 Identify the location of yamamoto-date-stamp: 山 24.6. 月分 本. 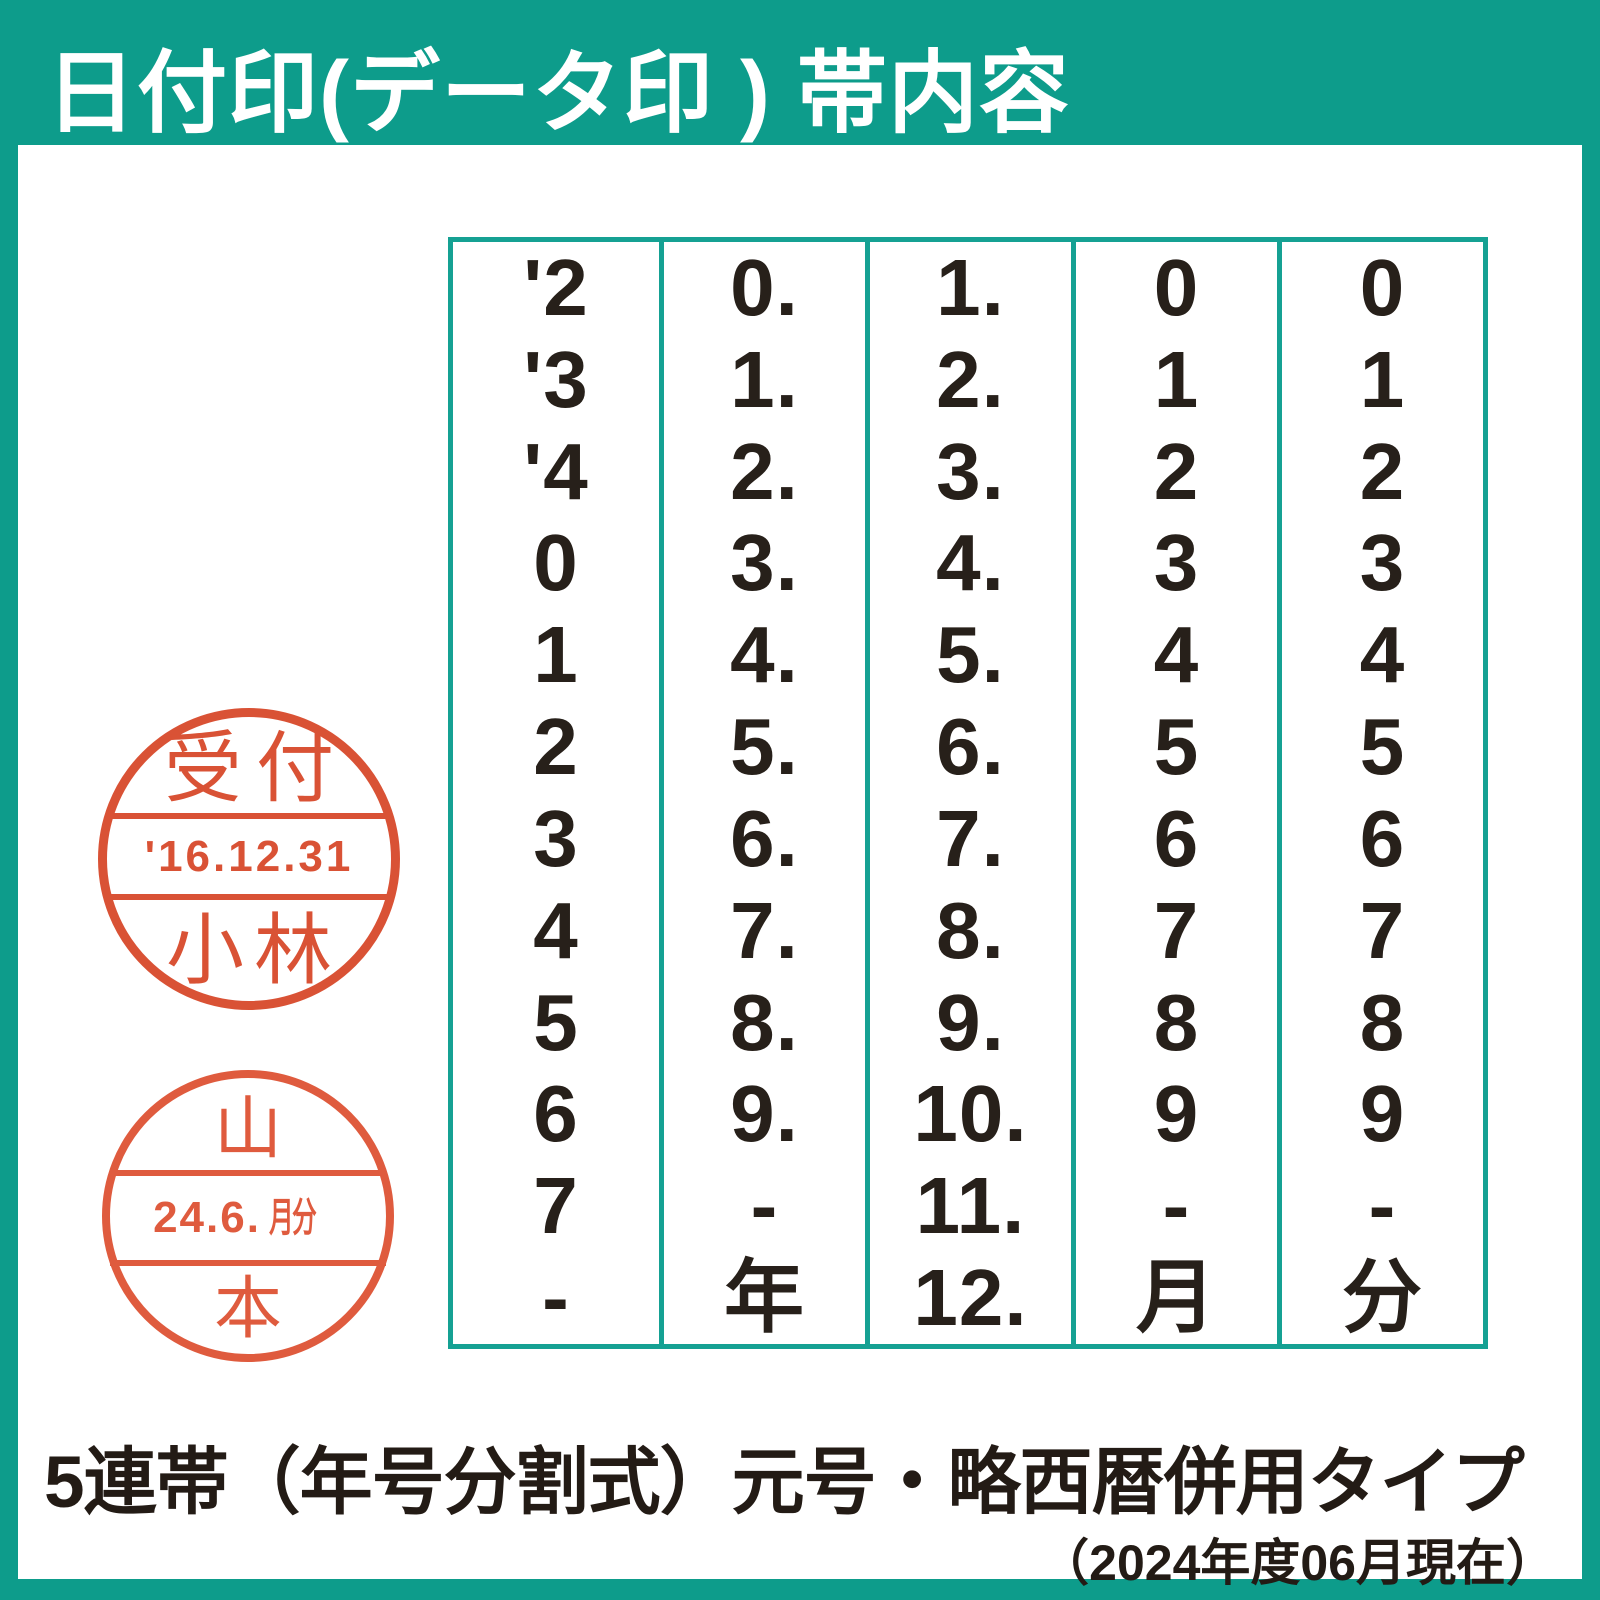
(248, 1216).